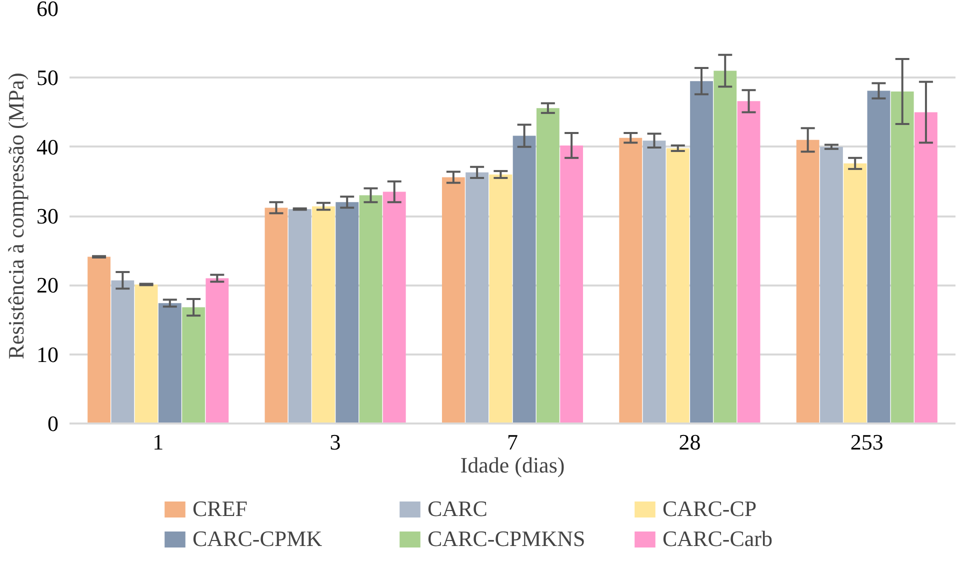 This screenshot has height=574, width=965. What do you see at coordinates (512, 465) in the screenshot?
I see `x-axis-title: Idade (dias)` at bounding box center [512, 465].